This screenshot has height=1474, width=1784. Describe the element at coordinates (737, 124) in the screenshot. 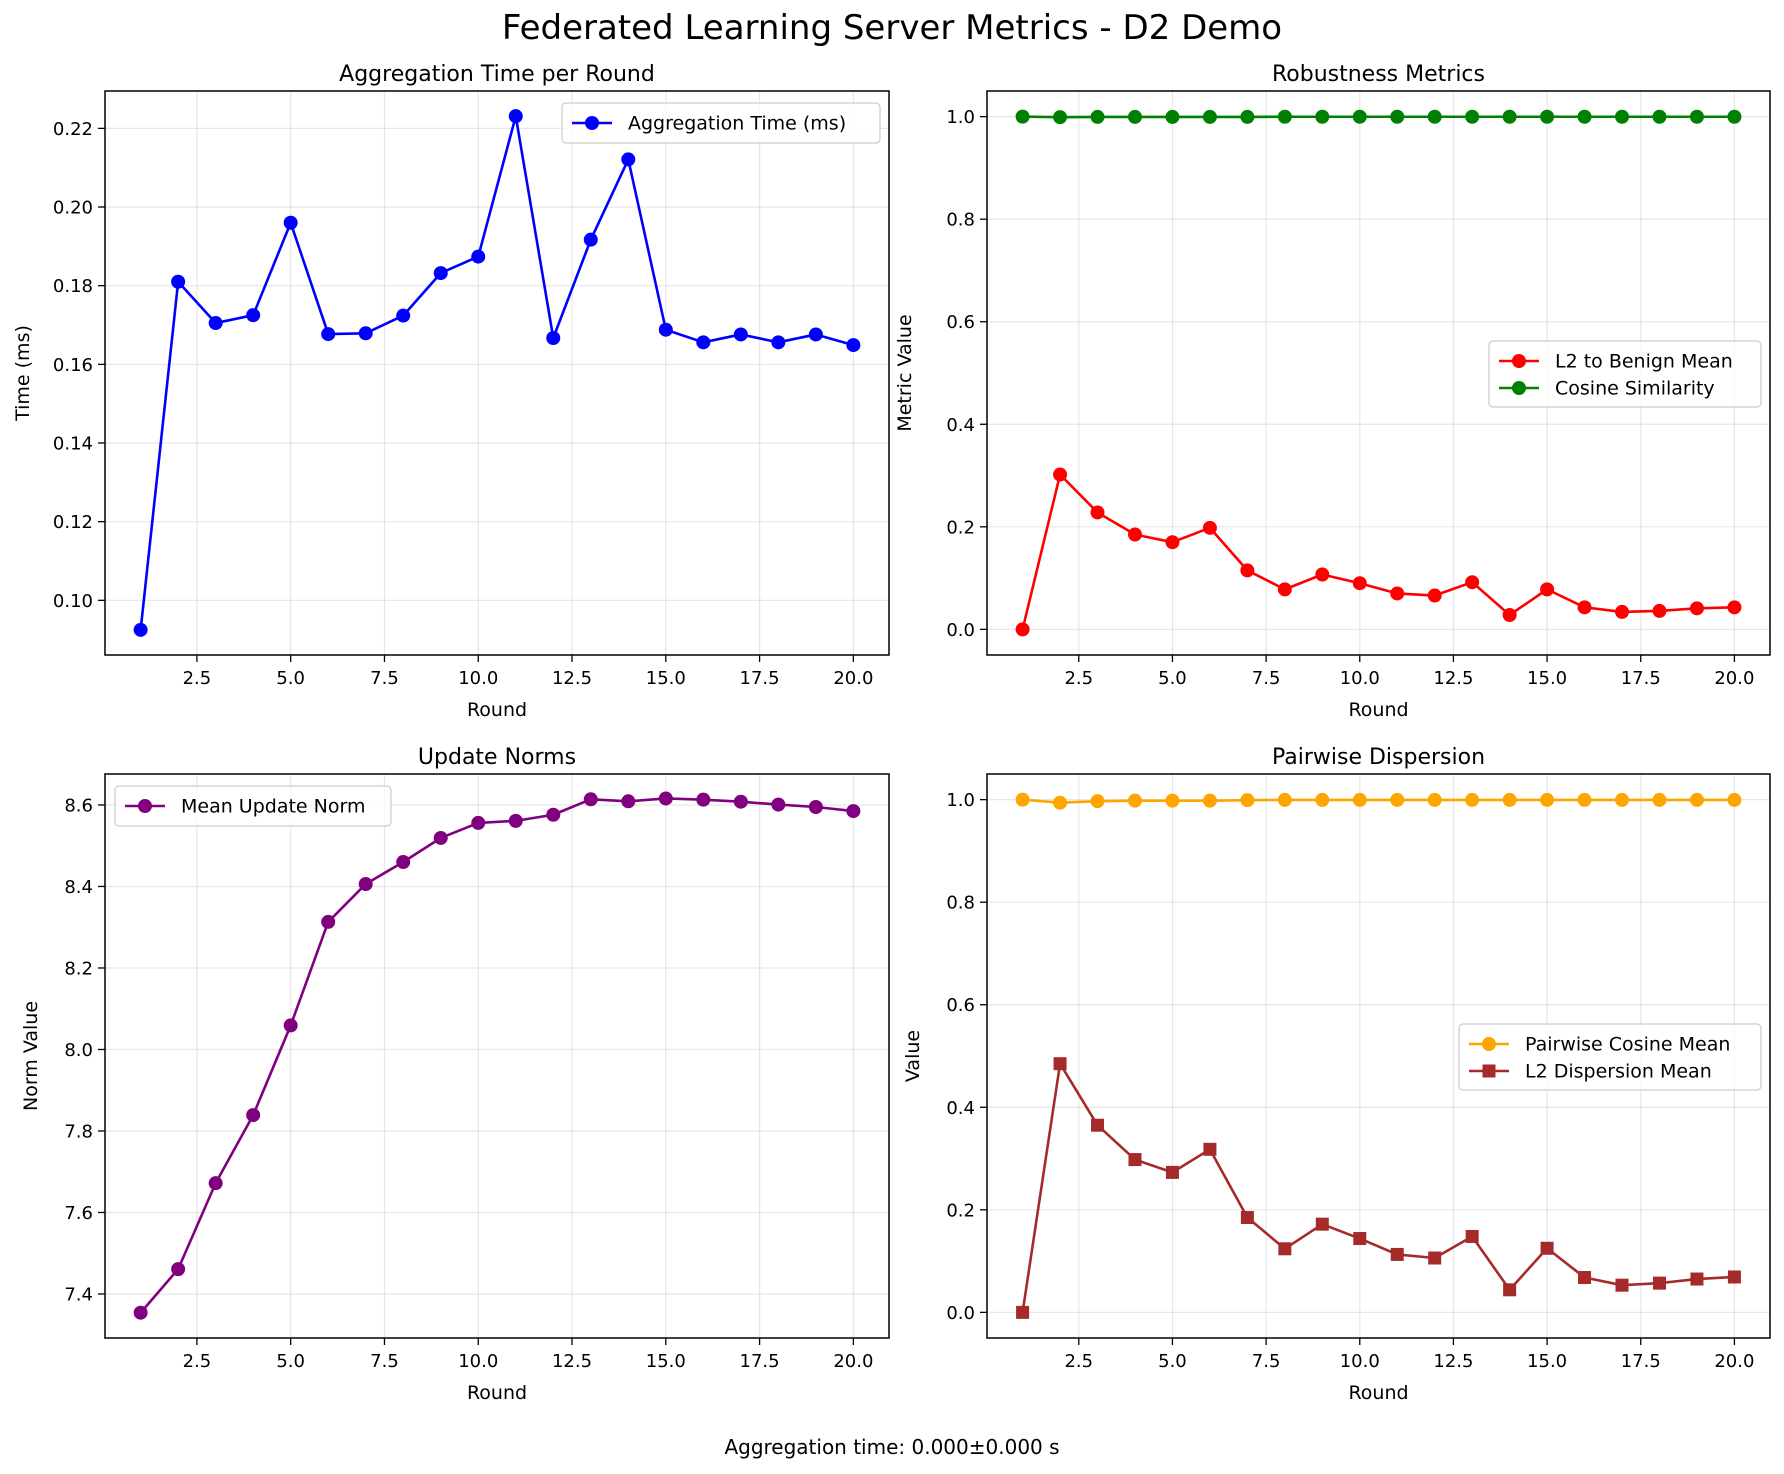

I see `legend-label: Aggregation Time (ms)` at that location.